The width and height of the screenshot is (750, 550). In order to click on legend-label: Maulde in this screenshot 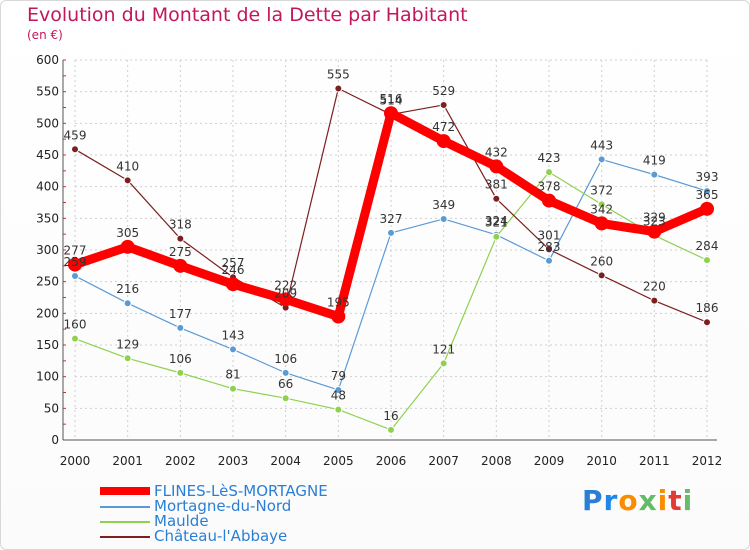, I will do `click(181, 521)`.